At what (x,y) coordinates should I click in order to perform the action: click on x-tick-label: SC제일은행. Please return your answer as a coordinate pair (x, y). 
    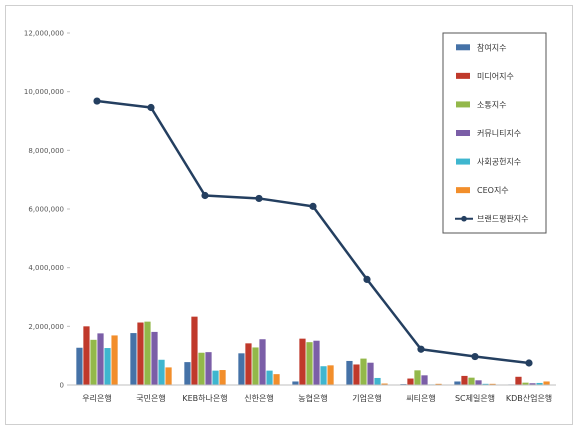
    Looking at the image, I should click on (475, 398).